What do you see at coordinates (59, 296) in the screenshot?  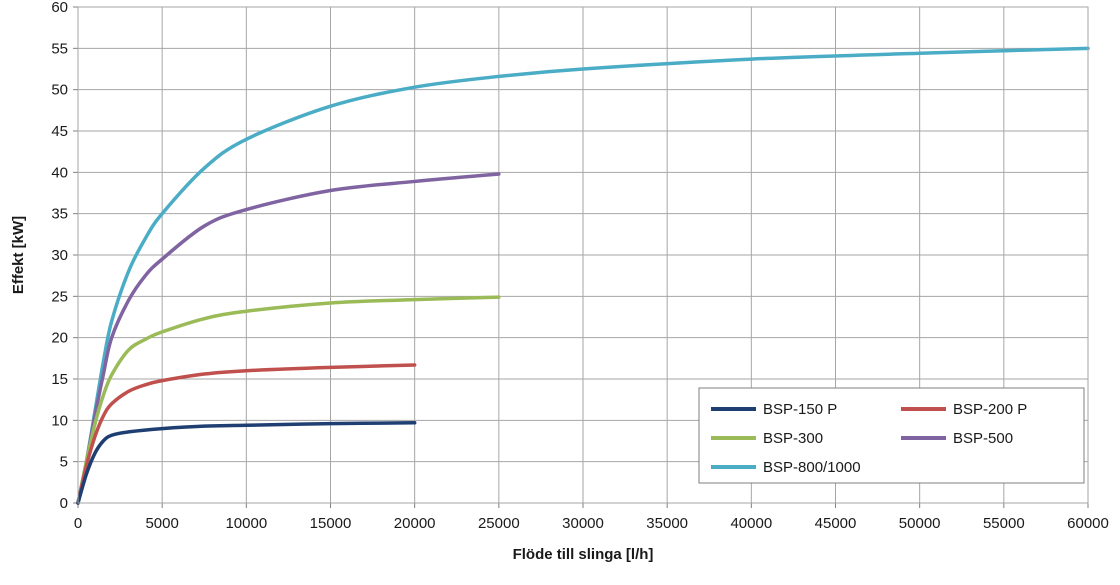 I see `y-tick-label: 25` at bounding box center [59, 296].